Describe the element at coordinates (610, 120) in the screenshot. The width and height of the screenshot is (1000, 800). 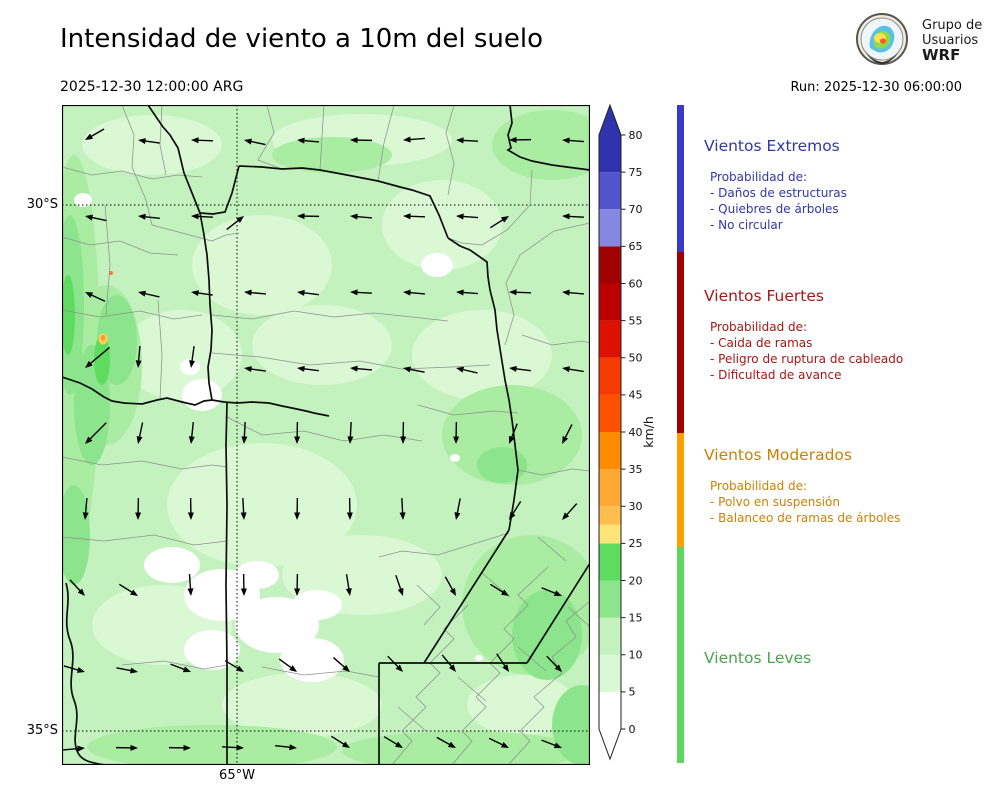
I see `colorbar-over-arrow` at that location.